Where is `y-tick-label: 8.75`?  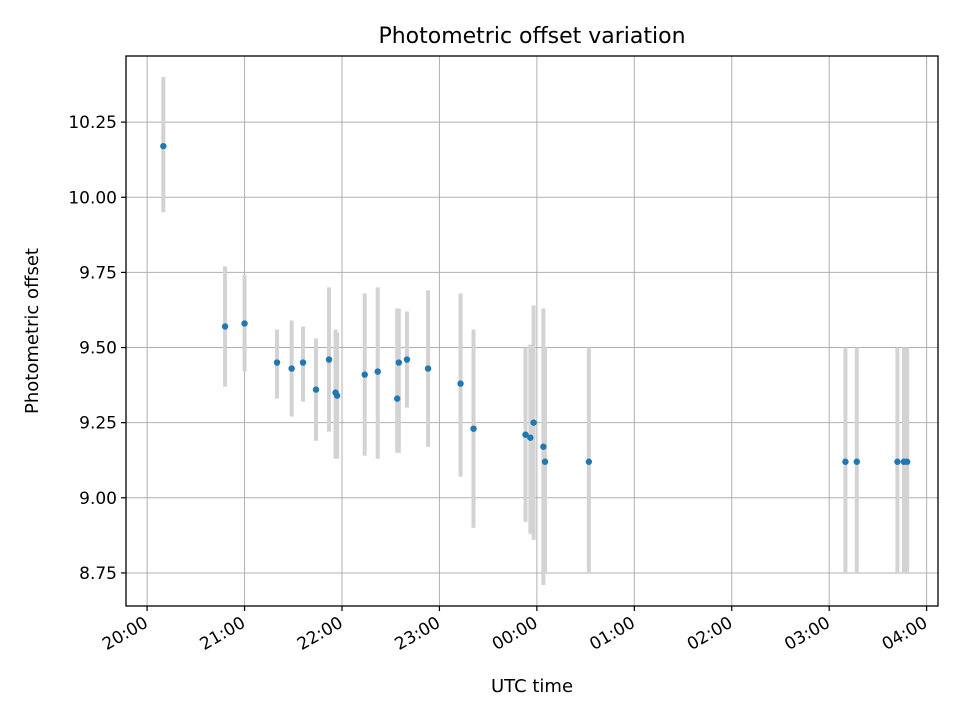
y-tick-label: 8.75 is located at coordinates (98, 574).